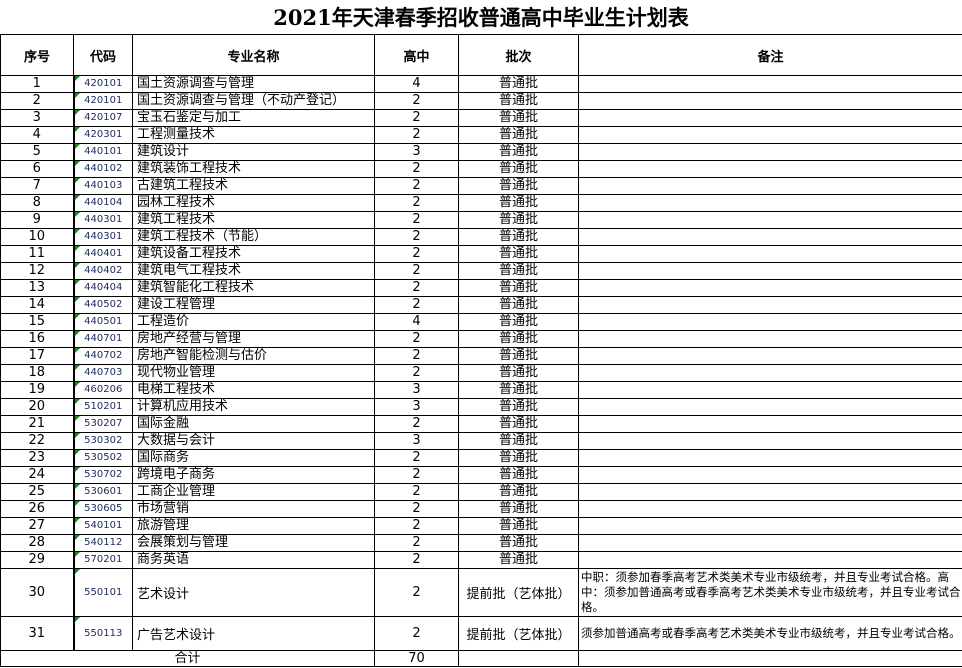  Describe the element at coordinates (253, 55) in the screenshot. I see `header-name: 专业名称` at that location.